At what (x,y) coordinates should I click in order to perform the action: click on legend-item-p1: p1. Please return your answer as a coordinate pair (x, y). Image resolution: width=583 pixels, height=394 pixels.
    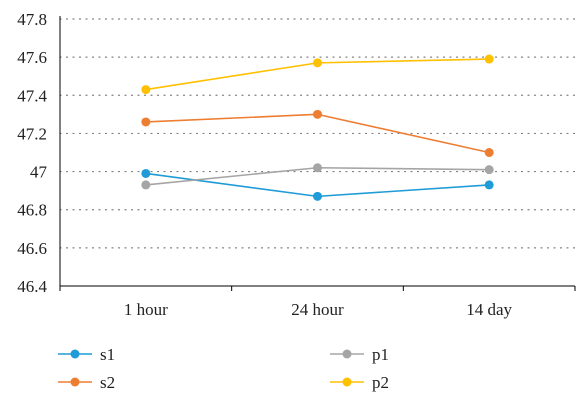
    Looking at the image, I should click on (359, 354).